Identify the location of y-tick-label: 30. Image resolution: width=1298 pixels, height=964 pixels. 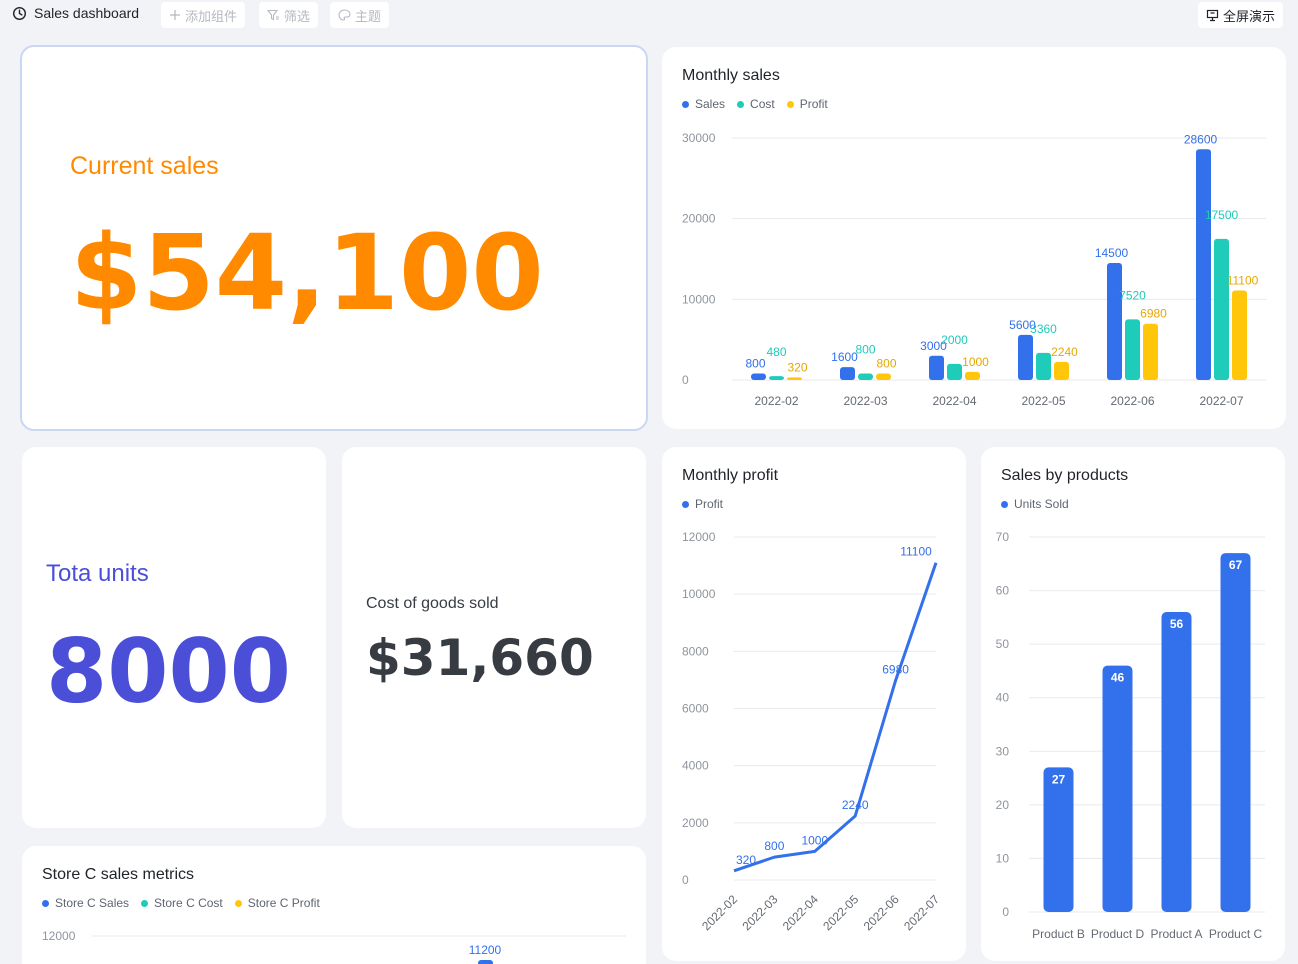
(1003, 751).